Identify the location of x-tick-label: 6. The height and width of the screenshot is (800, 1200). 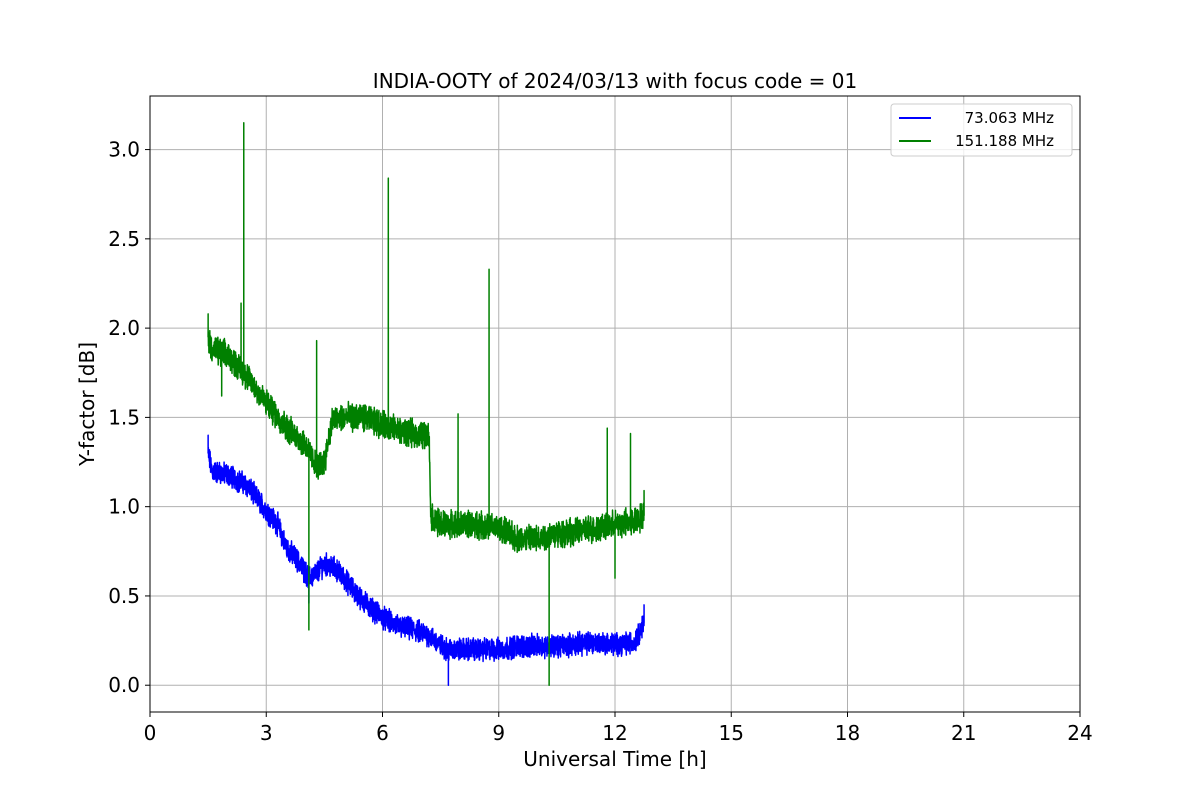
(382, 733).